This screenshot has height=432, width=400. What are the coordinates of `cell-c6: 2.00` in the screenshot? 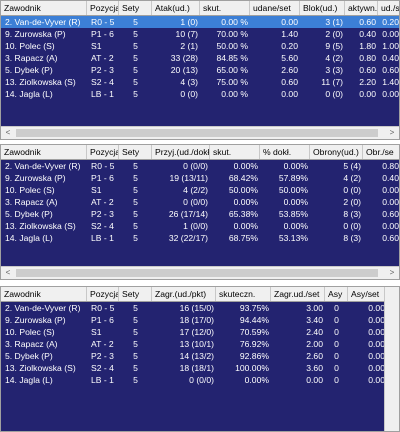 It's located at (314, 344).